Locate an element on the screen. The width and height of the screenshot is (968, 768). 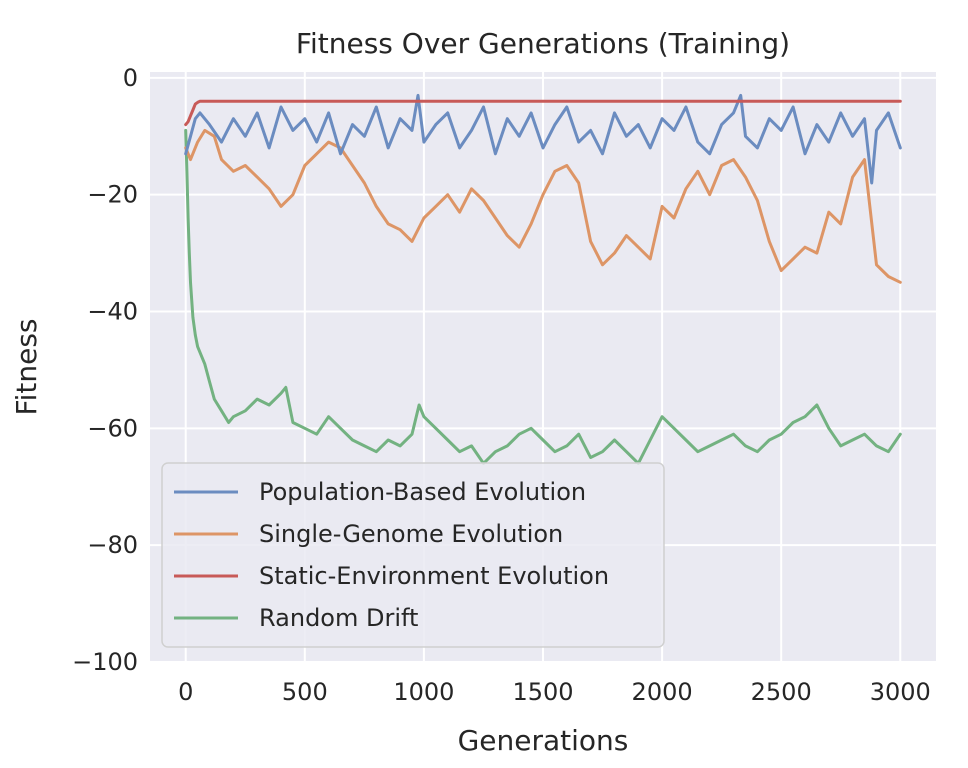
x-tick-label: 3000 is located at coordinates (900, 692).